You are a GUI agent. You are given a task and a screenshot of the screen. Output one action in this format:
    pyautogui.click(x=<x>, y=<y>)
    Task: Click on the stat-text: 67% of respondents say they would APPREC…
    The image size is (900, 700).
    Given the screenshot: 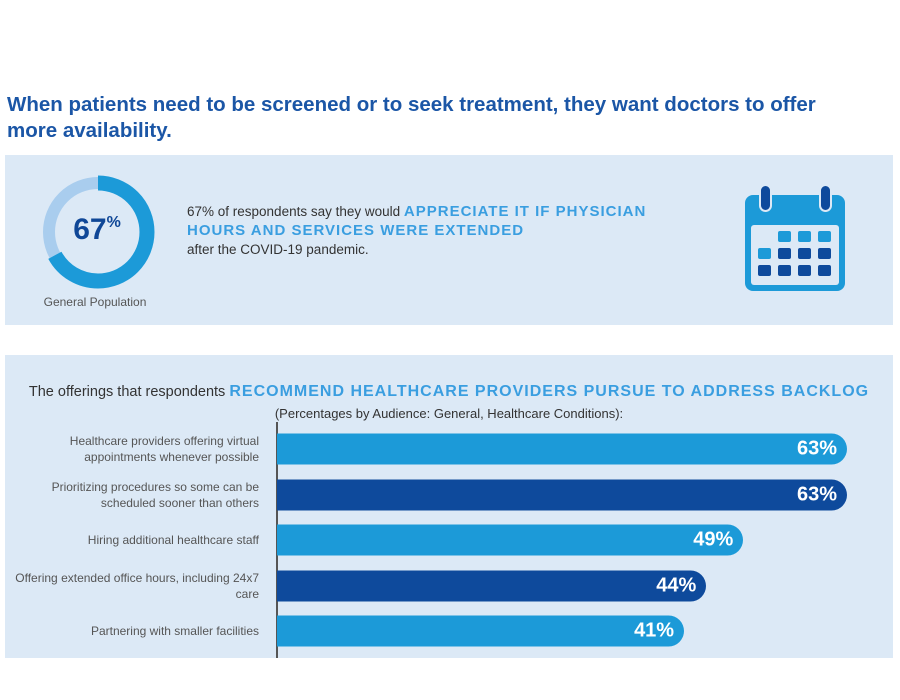 What is the action you would take?
    pyautogui.click(x=447, y=230)
    